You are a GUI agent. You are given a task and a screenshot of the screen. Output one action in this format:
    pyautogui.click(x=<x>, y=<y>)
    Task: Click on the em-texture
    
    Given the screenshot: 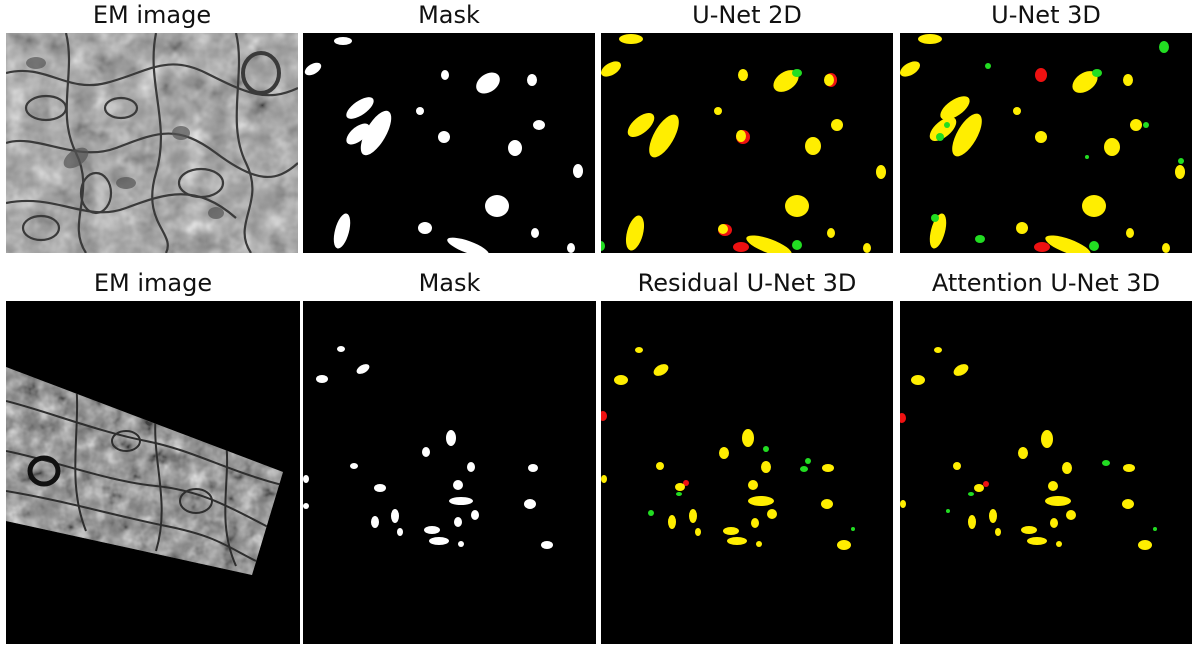 What is the action you would take?
    pyautogui.click(x=152, y=143)
    